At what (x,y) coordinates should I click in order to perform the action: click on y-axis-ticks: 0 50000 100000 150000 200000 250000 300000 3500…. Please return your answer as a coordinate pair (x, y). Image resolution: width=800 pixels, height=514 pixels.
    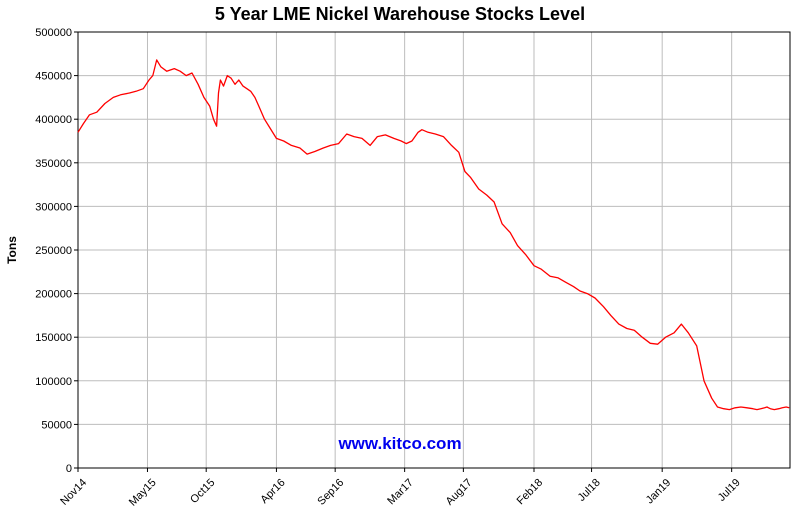
    Looking at the image, I should click on (56, 251).